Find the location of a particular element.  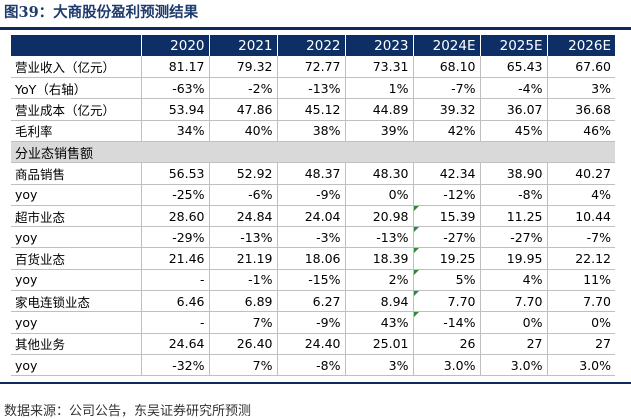

table-row: yoy - -1% -15% 2% 5% 4% 11% is located at coordinates (313, 280).